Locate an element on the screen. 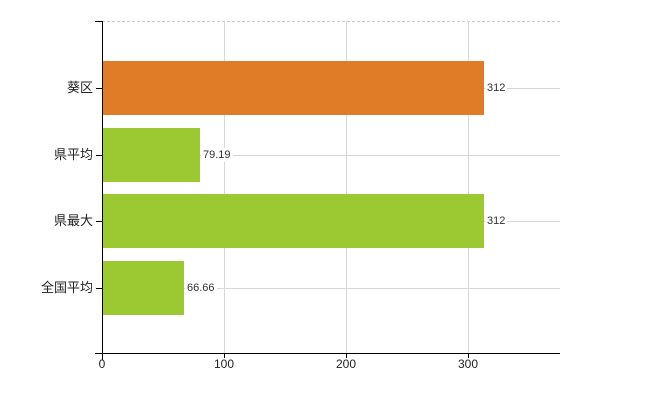 This screenshot has height=400, width=650. y-axis-line is located at coordinates (102, 190).